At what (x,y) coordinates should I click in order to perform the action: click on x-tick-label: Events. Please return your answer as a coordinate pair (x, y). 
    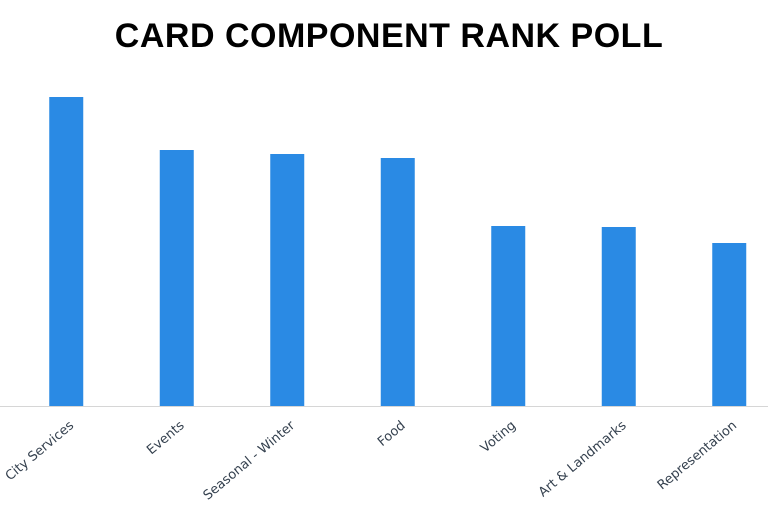
    Looking at the image, I should click on (166, 438).